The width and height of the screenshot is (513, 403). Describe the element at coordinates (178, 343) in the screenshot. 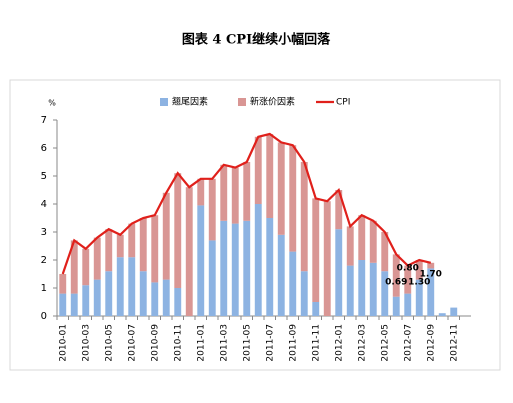

I see `x-tick-label: 2010-11` at that location.